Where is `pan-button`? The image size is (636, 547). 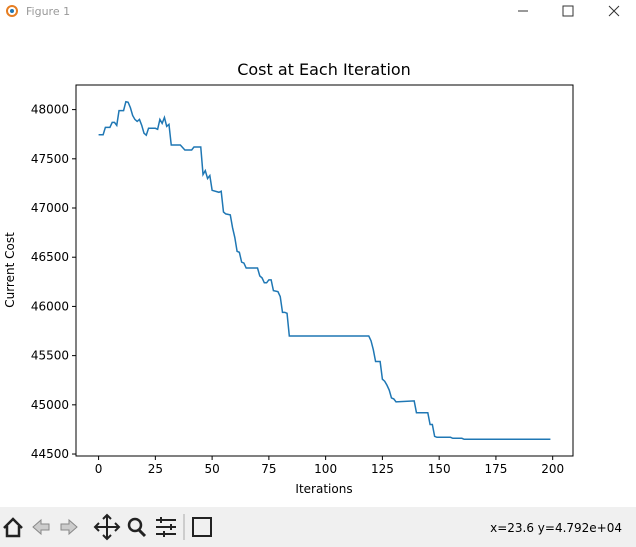 pan-button is located at coordinates (107, 527).